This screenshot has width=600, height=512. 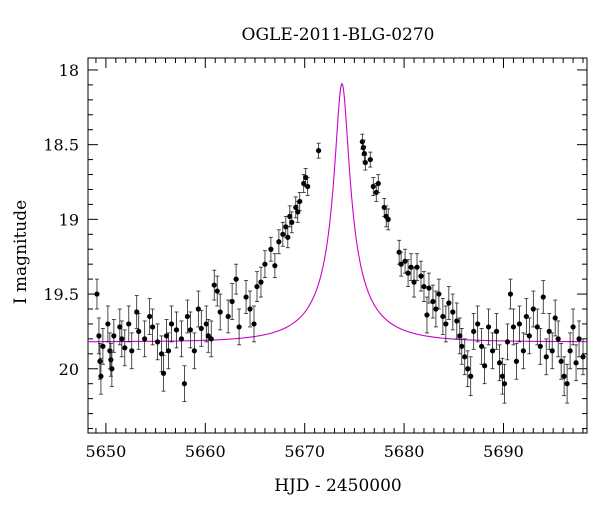 What do you see at coordinates (69, 70) in the screenshot?
I see `y-tick-label: 18` at bounding box center [69, 70].